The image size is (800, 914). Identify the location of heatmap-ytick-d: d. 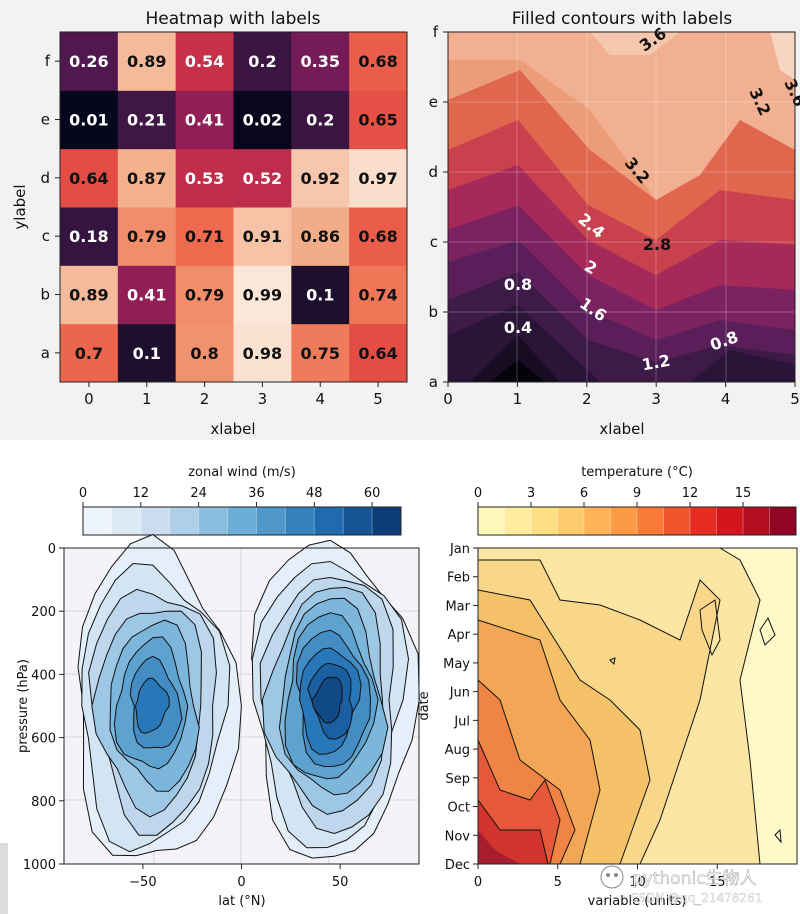
(45, 178).